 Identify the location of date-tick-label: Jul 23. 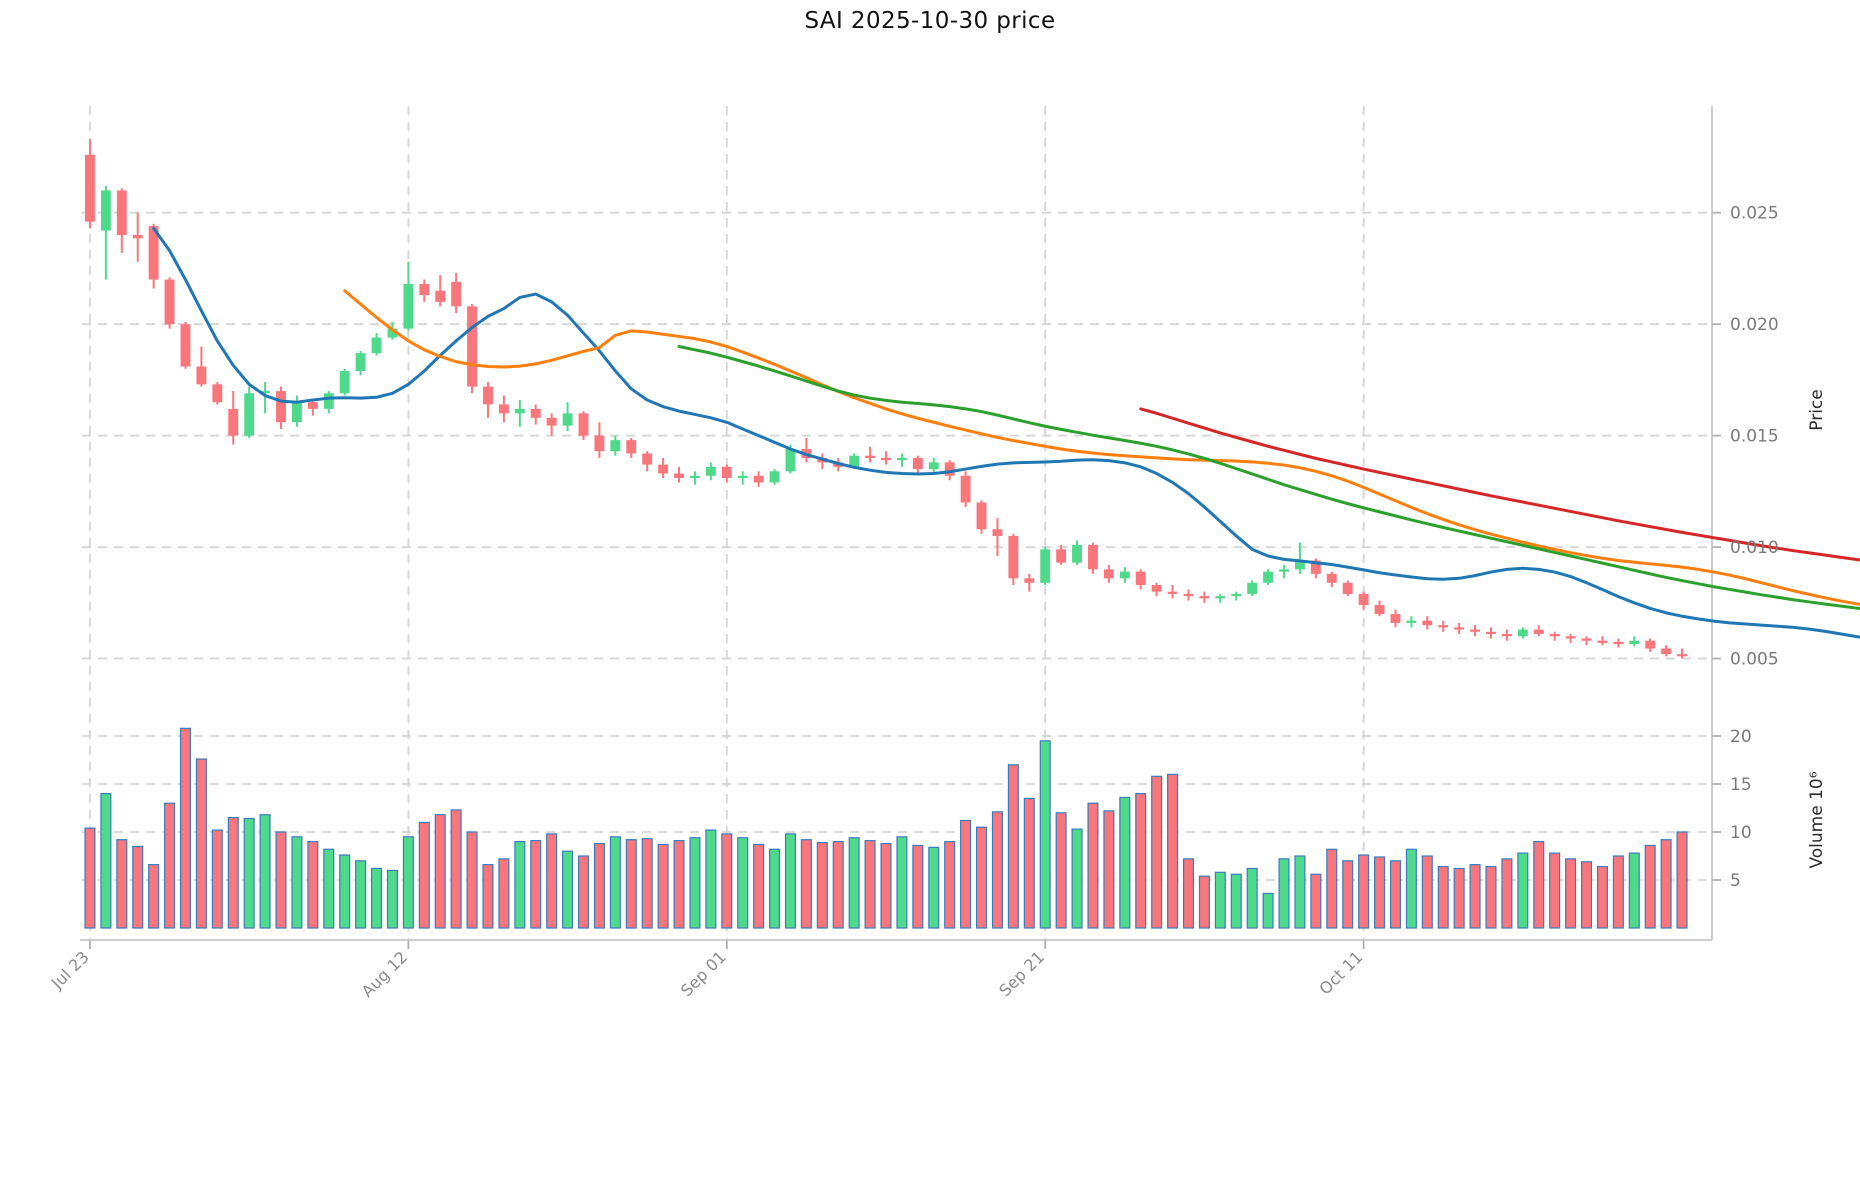
(70, 970).